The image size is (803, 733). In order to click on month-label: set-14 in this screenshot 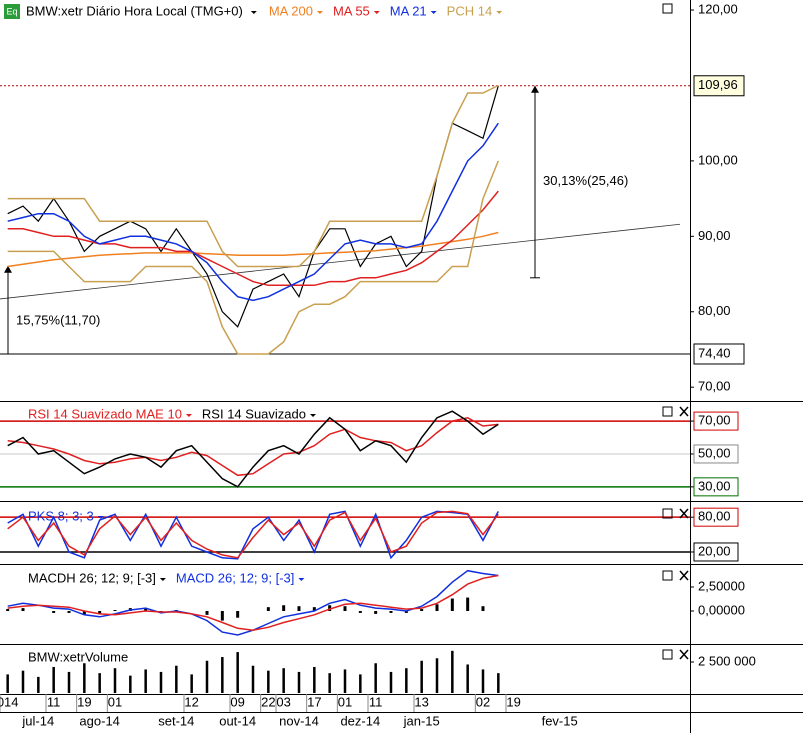, I will do `click(176, 720)`.